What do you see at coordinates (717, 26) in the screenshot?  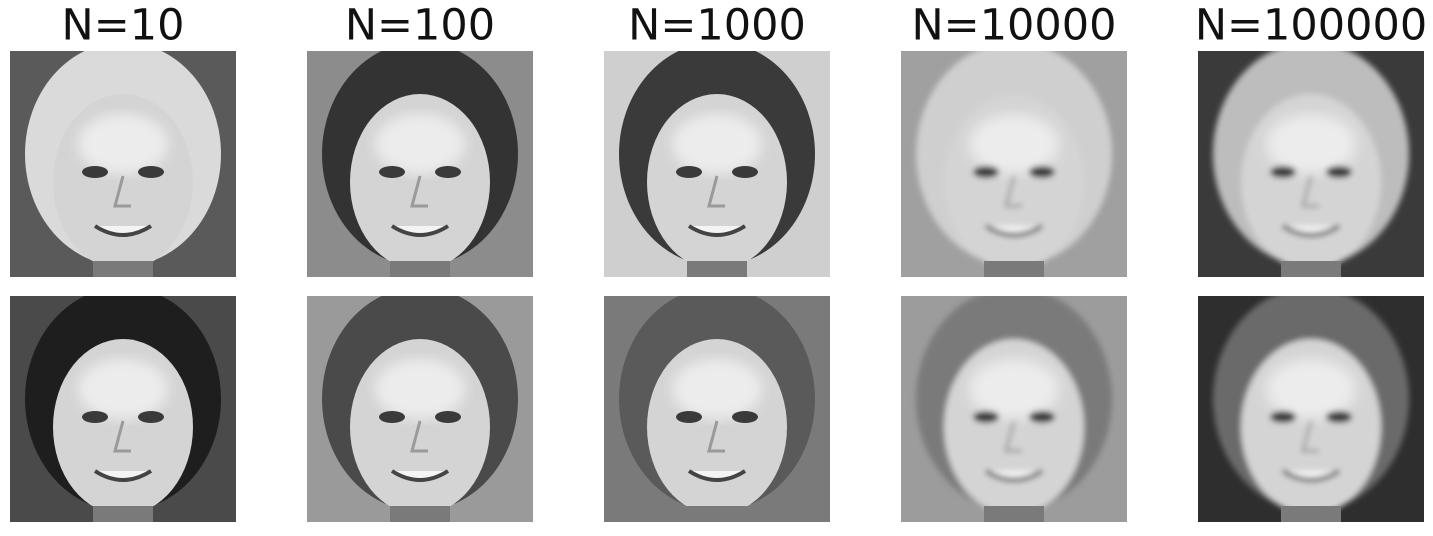 I see `panel-title: N=1000` at bounding box center [717, 26].